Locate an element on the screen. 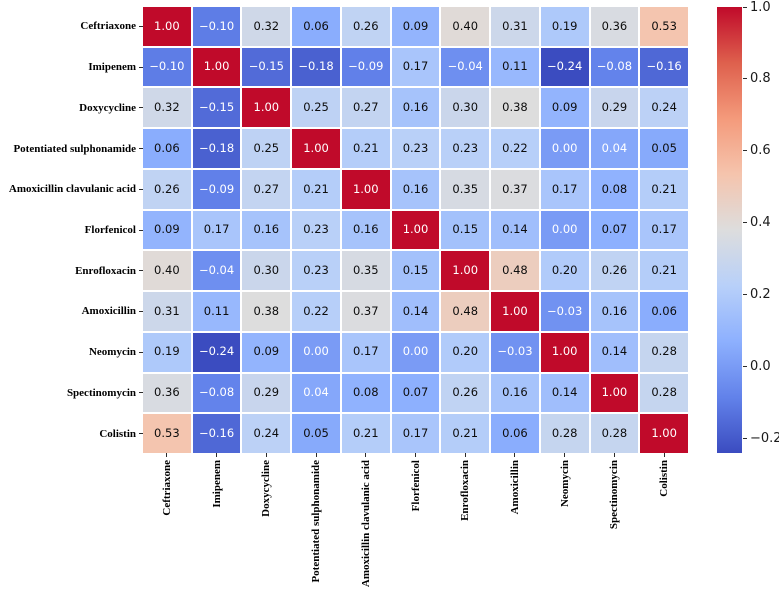  heatmap-cell-8-8: 1.00 is located at coordinates (564, 352).